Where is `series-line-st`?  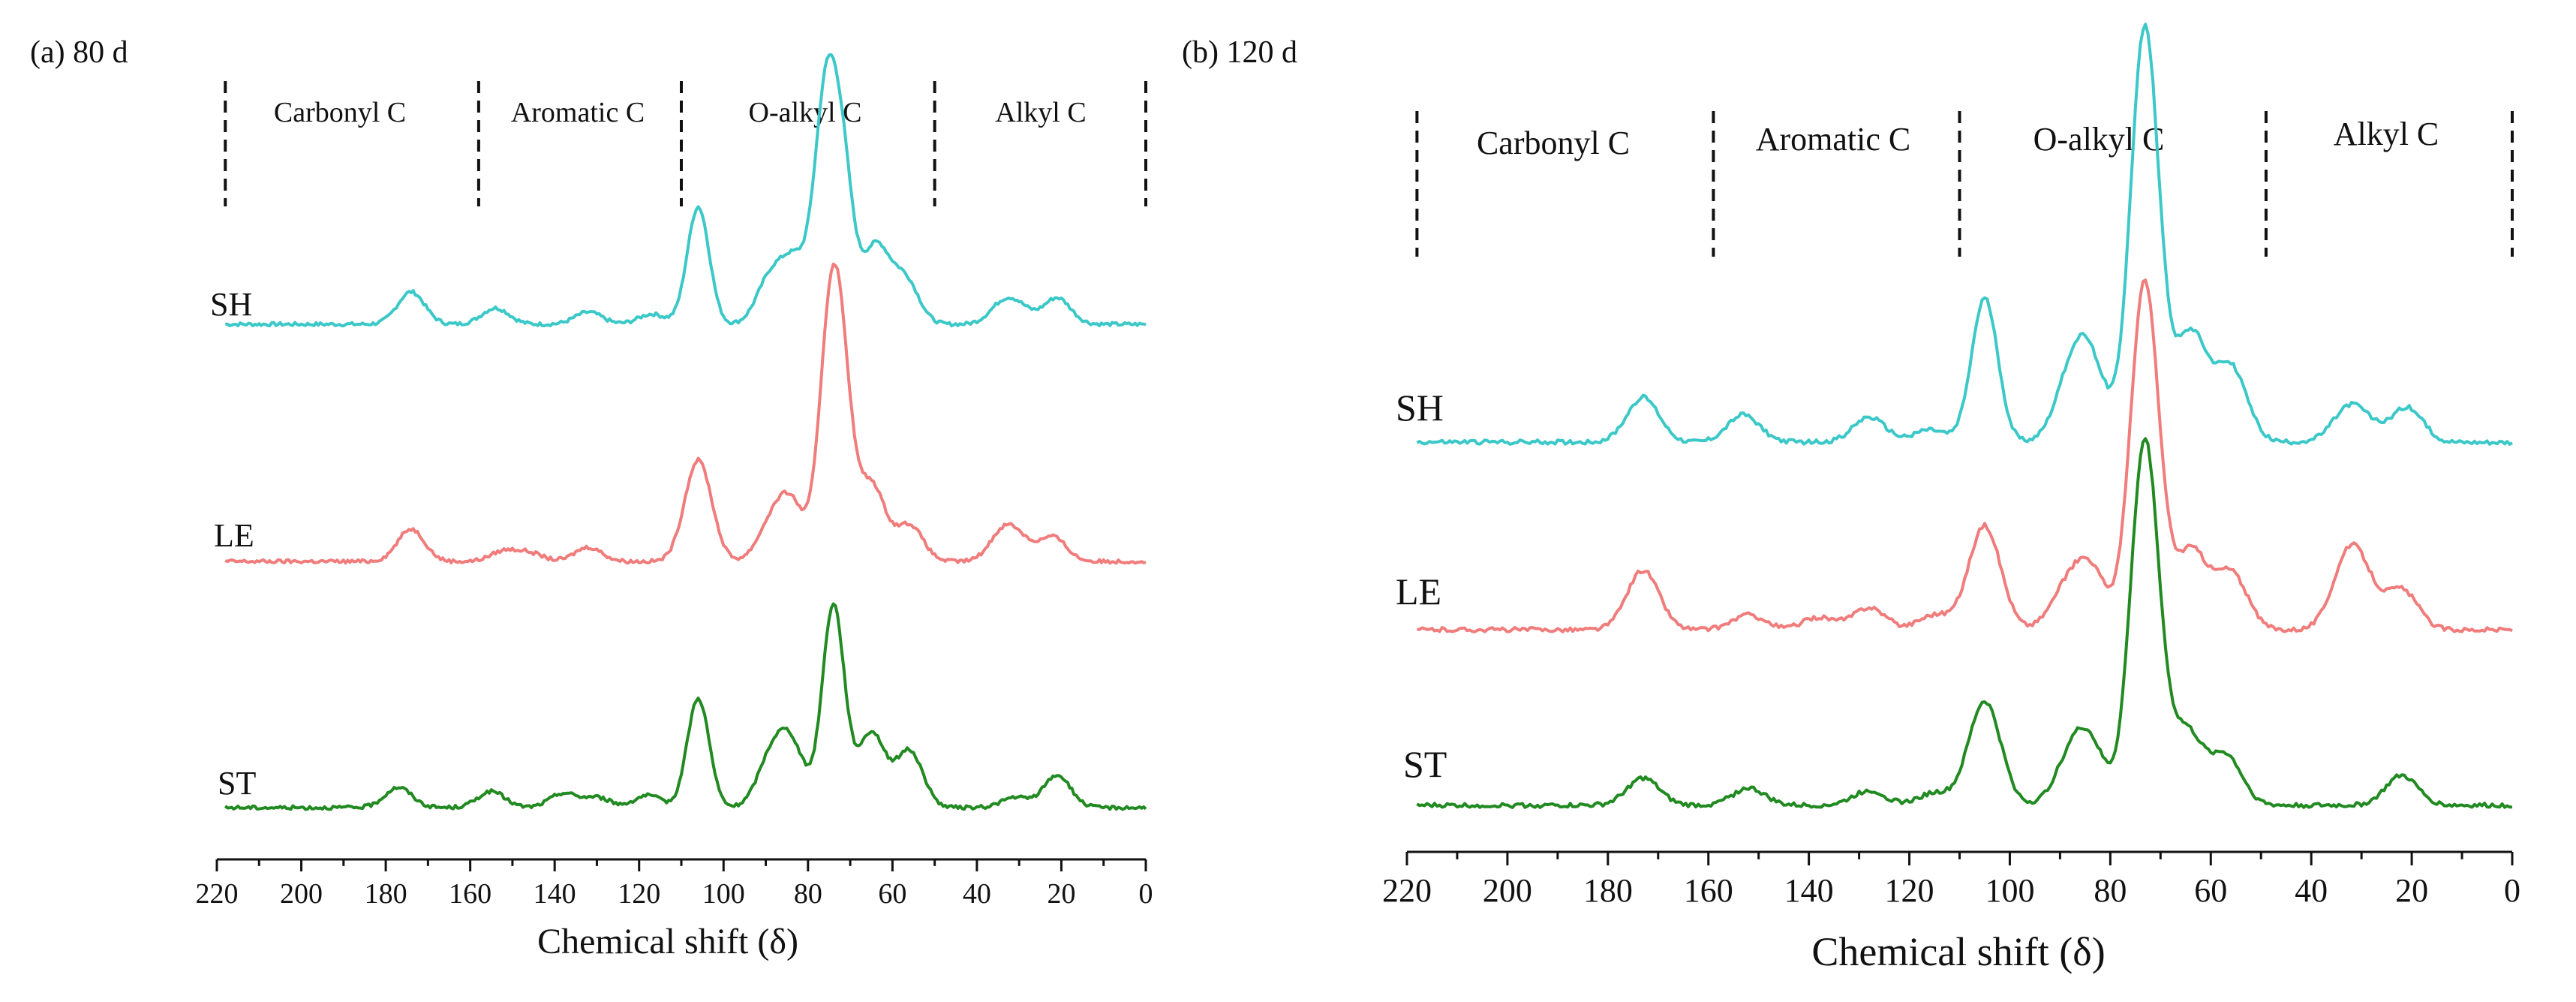 series-line-st is located at coordinates (685, 706).